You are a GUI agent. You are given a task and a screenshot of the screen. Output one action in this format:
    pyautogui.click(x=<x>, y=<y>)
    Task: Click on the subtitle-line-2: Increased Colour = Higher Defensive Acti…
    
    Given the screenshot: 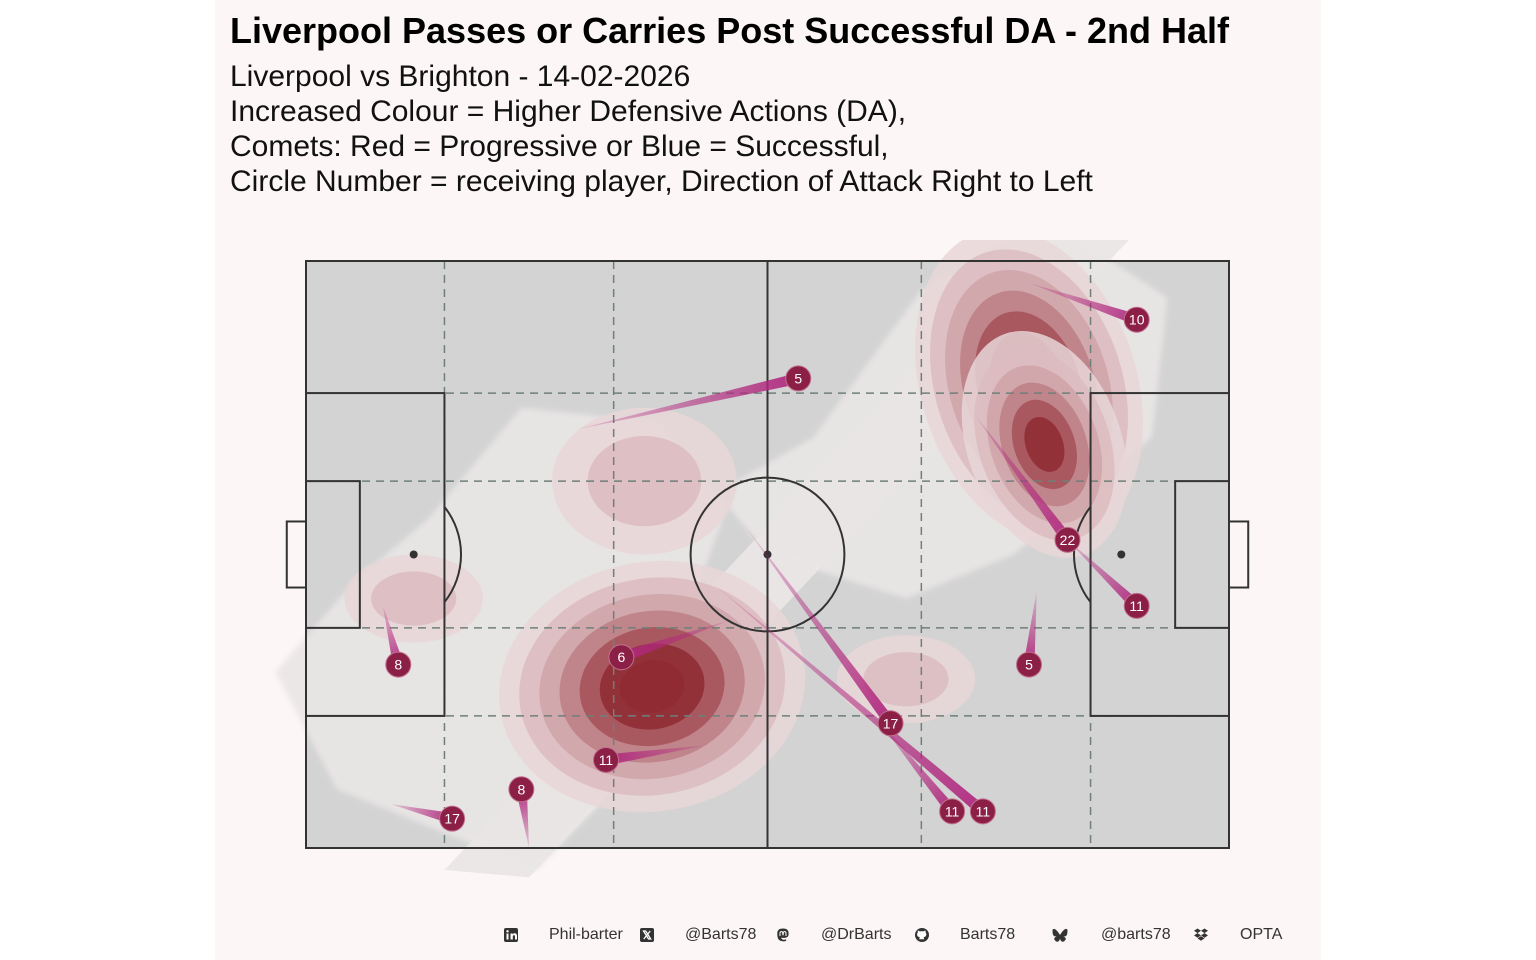 What is the action you would take?
    pyautogui.click(x=568, y=111)
    